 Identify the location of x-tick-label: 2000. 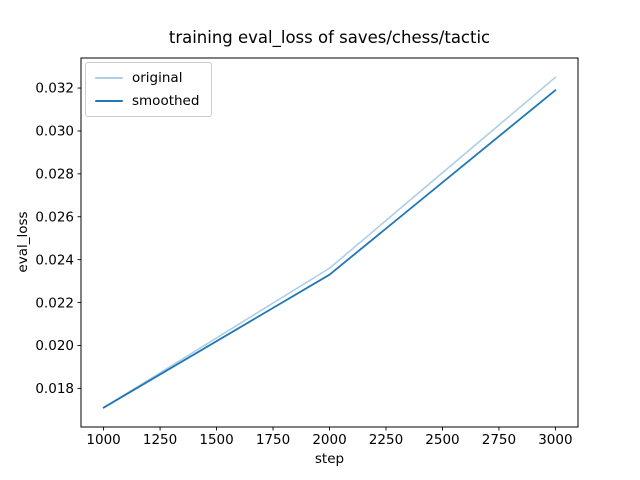
(329, 440).